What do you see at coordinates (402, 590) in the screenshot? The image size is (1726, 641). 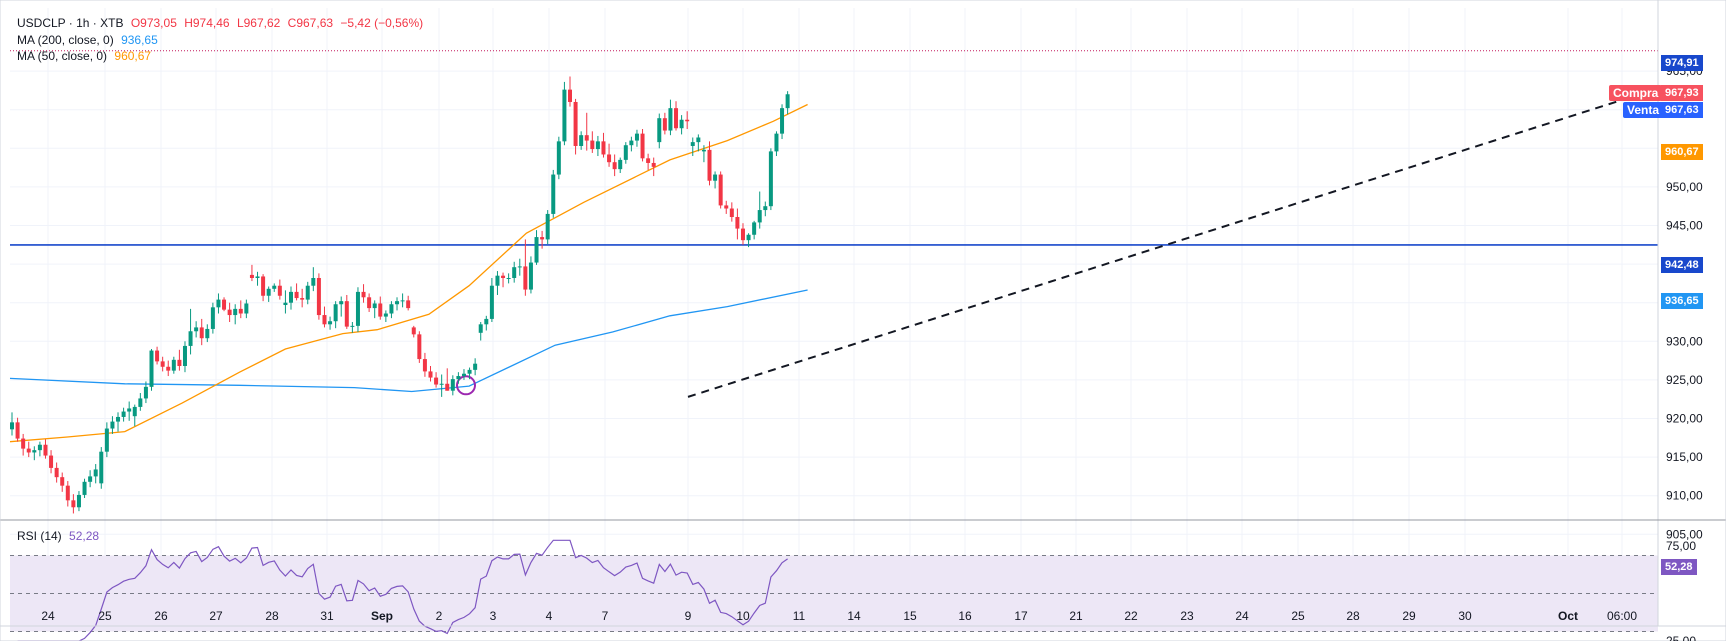 I see `rsi-line` at bounding box center [402, 590].